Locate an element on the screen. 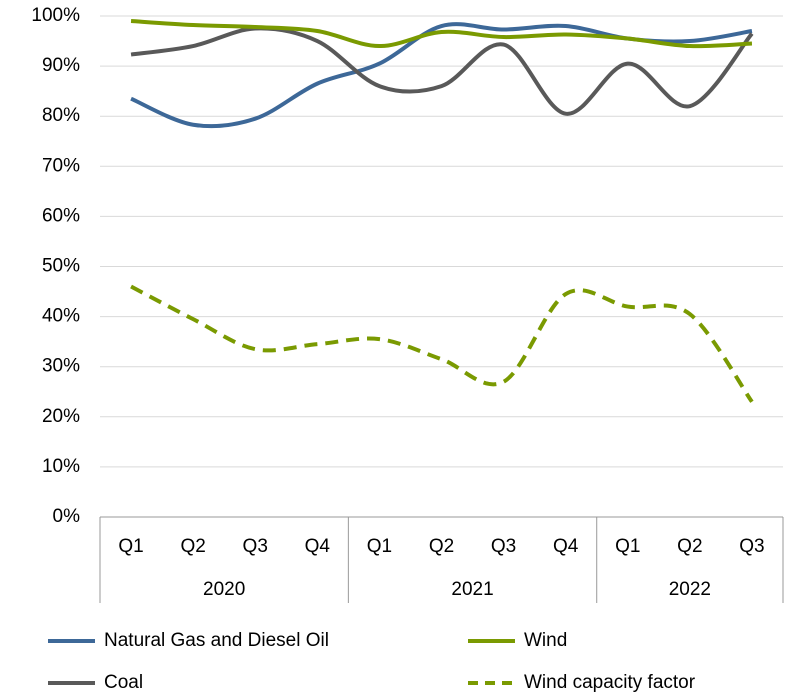  y-tick-label: 70% is located at coordinates (61, 165).